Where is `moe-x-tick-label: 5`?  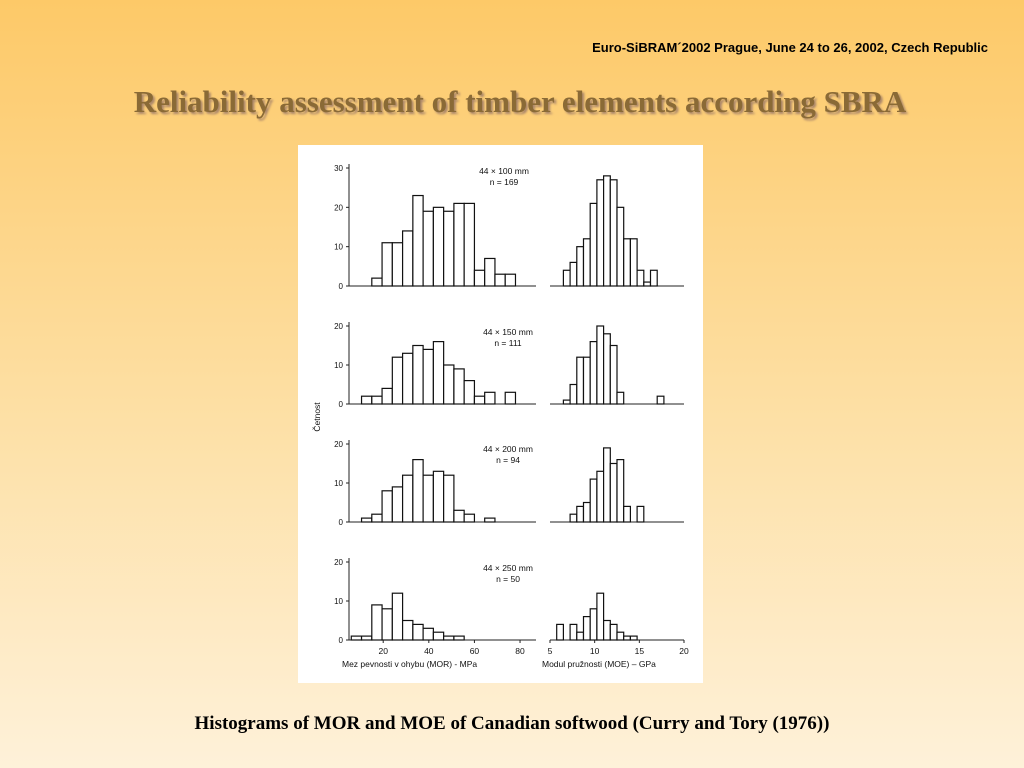 moe-x-tick-label: 5 is located at coordinates (550, 651).